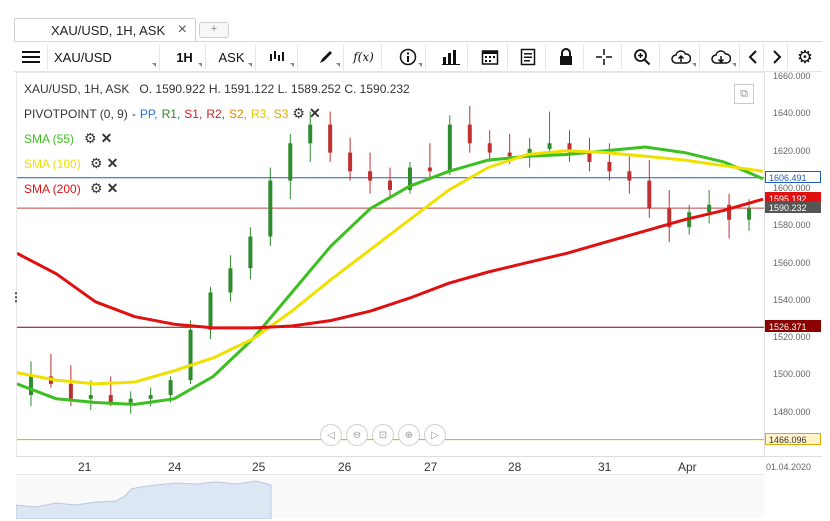 The width and height of the screenshot is (830, 521). Describe the element at coordinates (350, 89) in the screenshot. I see `close-label: C.` at that location.